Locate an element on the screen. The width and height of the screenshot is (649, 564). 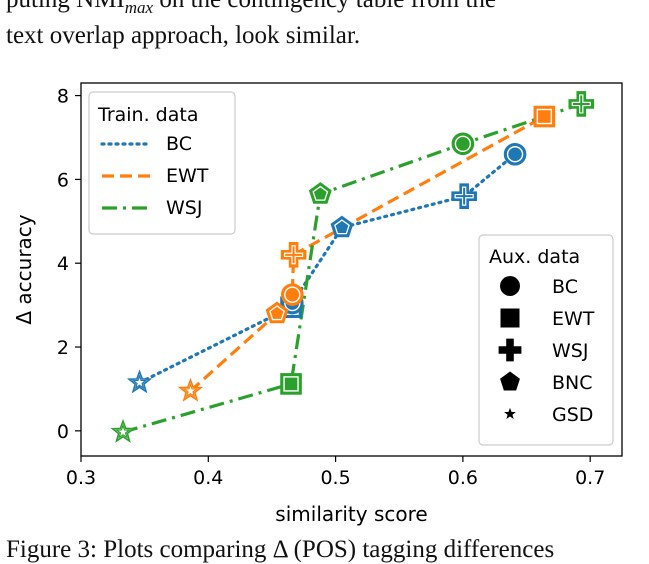
aux-data-legend: Aux. data BC EWT WSJ BNC GSD is located at coordinates (546, 340).